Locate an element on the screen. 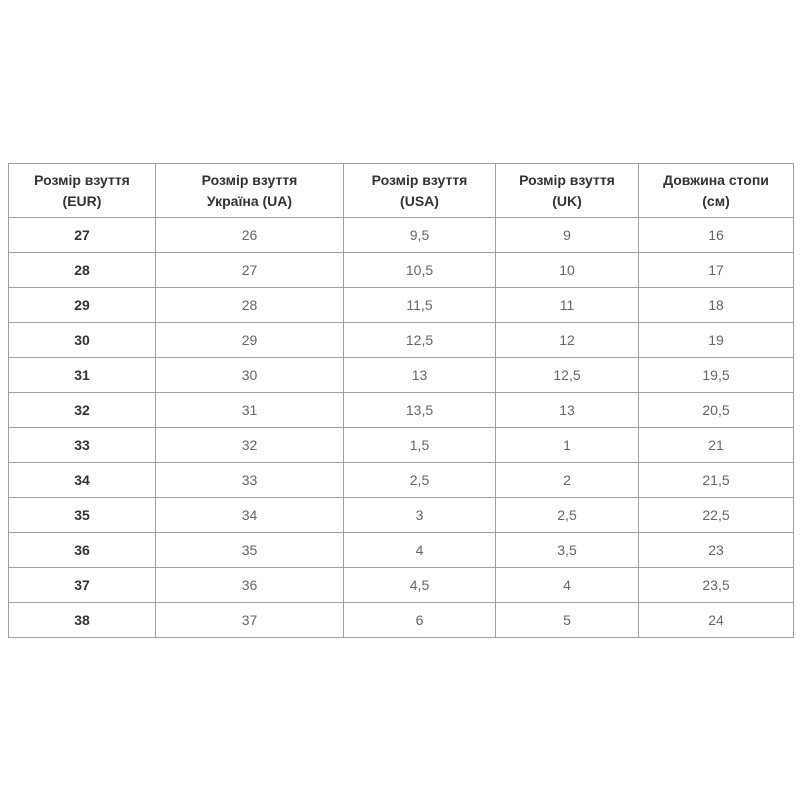 The image size is (800, 800). table-row: 29 28 11,5 11 18 is located at coordinates (401, 305).